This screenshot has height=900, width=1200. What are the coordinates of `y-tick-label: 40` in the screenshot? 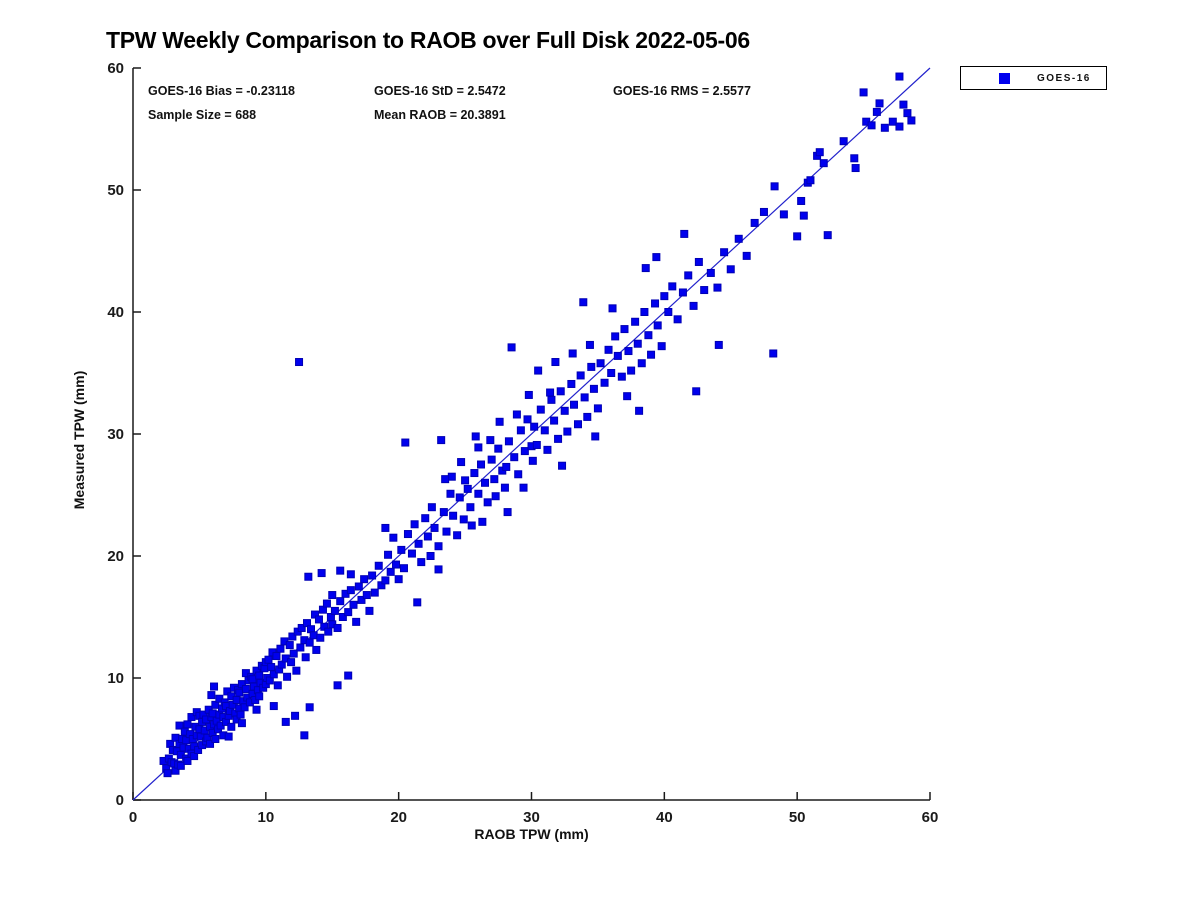 It's located at (115, 312).